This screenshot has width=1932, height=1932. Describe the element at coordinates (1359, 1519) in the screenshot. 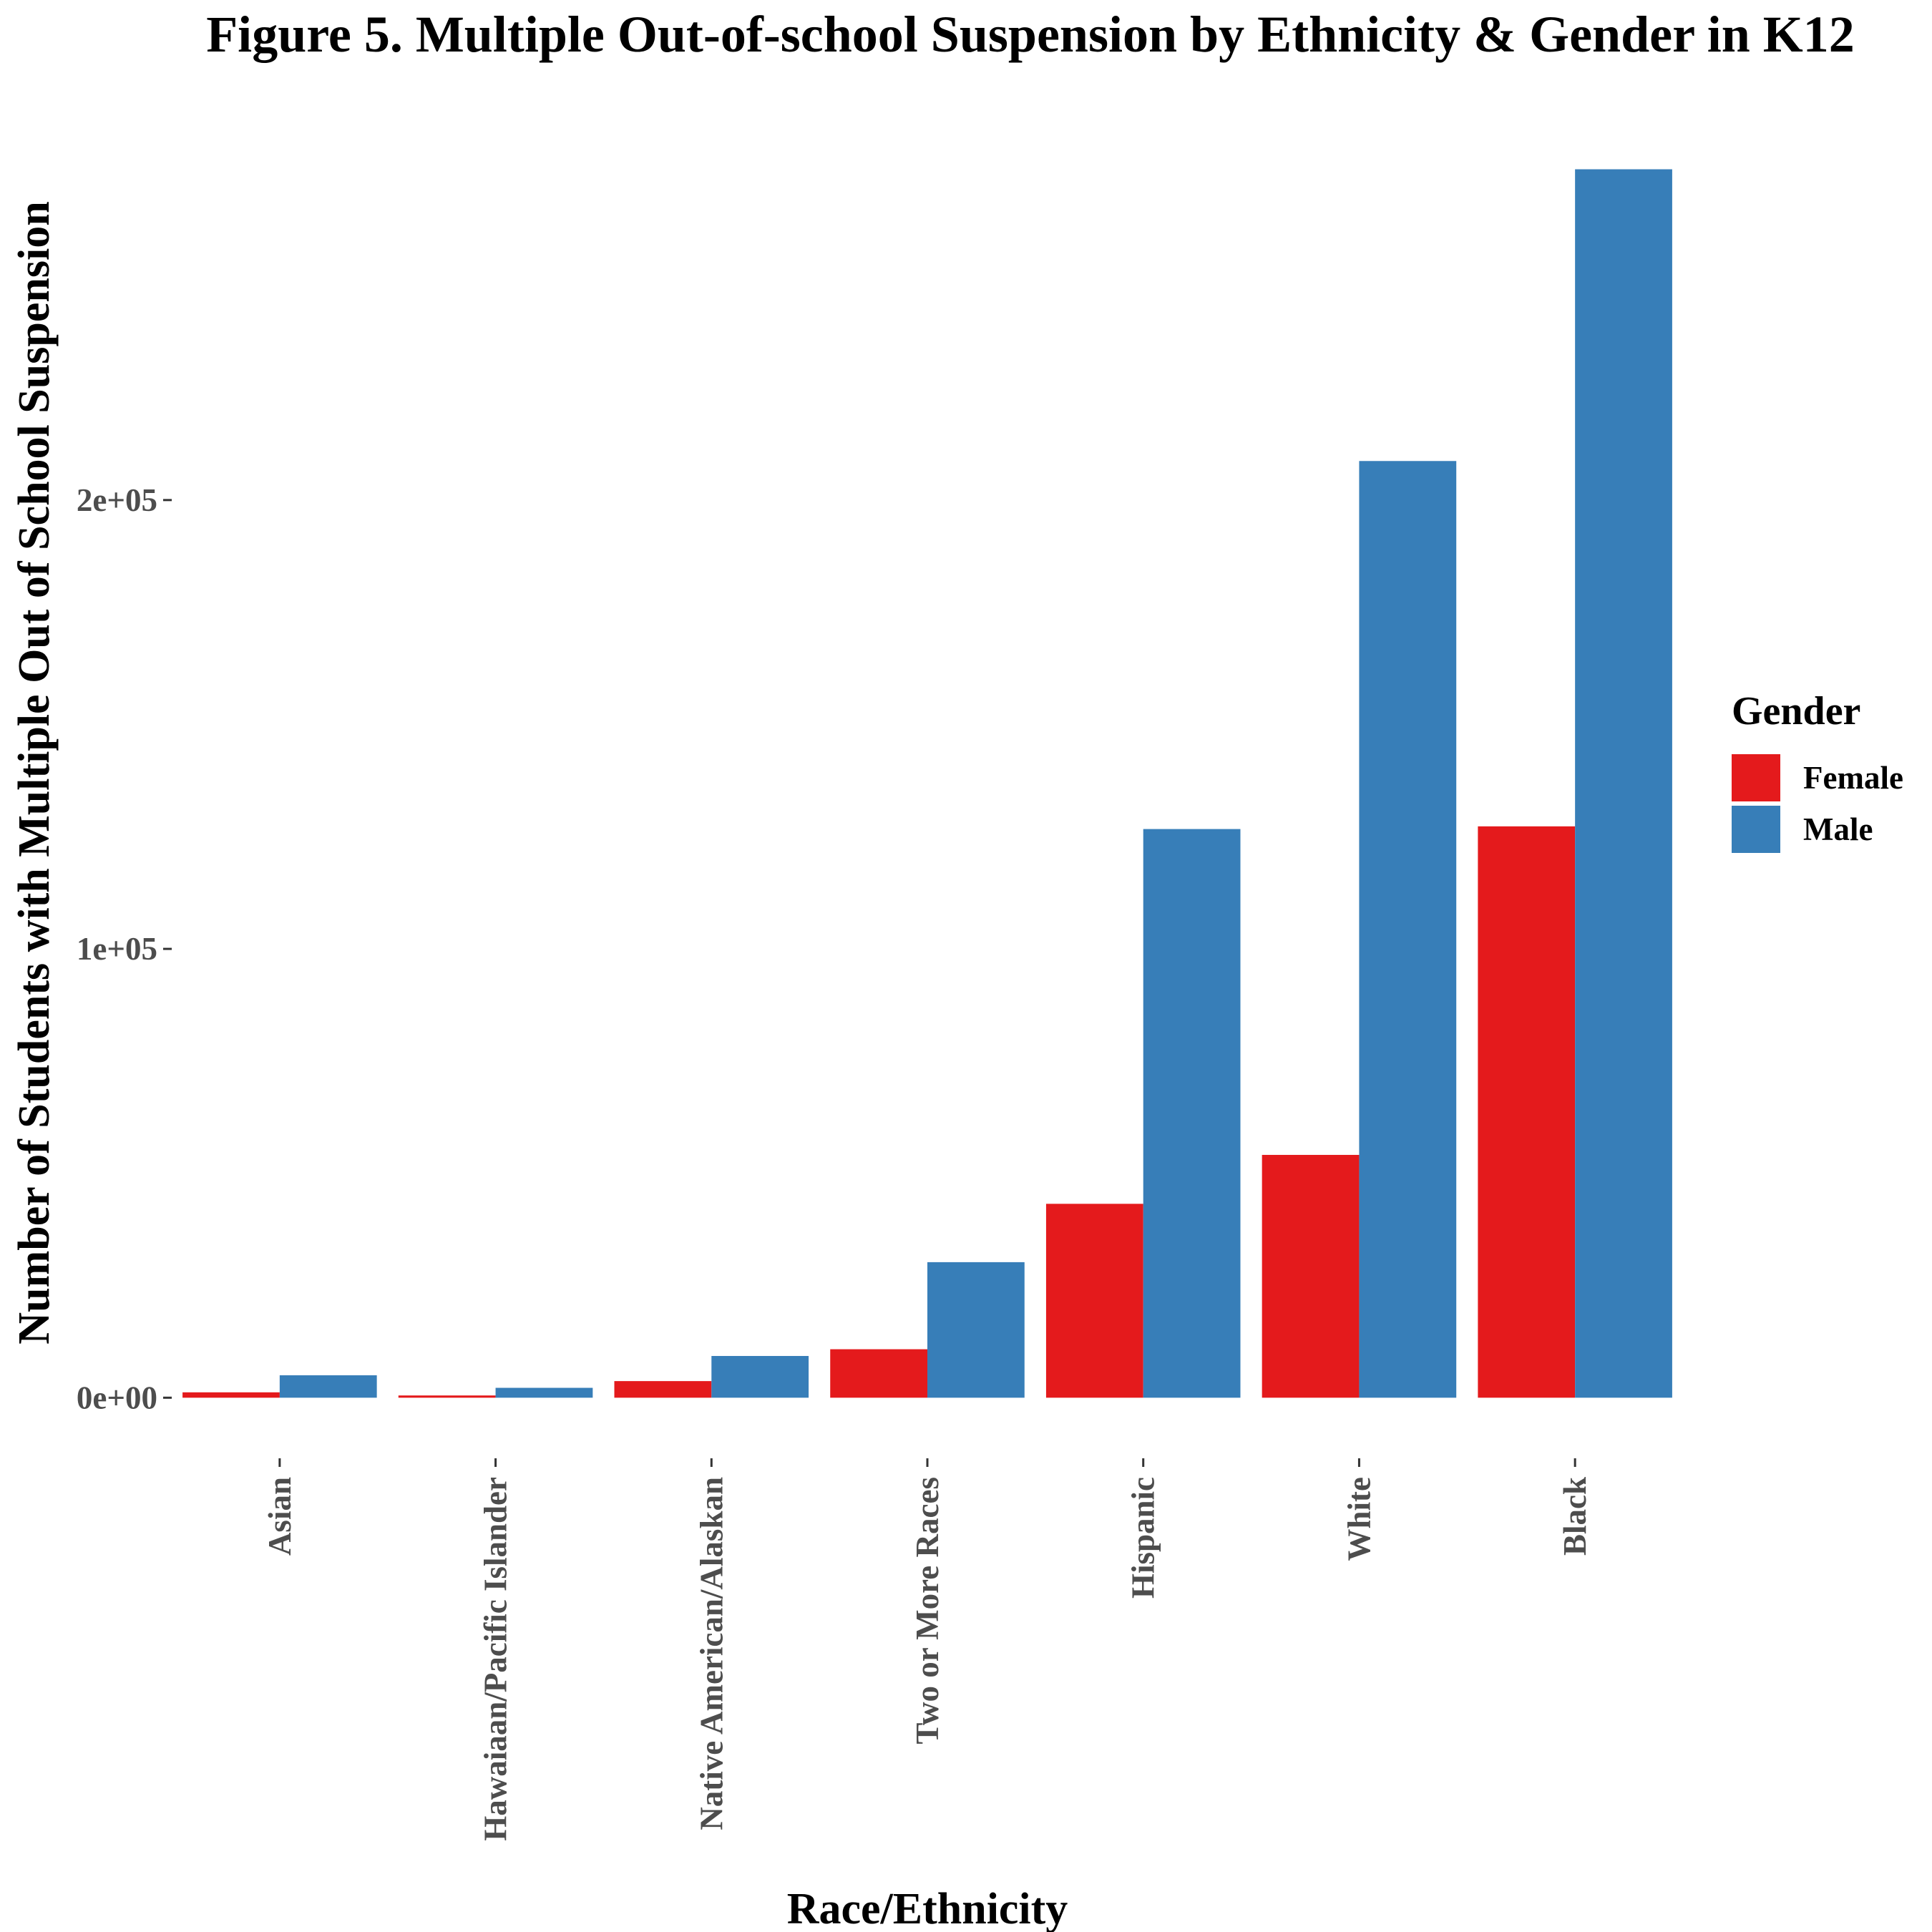

I see `x-tick-label: White` at that location.